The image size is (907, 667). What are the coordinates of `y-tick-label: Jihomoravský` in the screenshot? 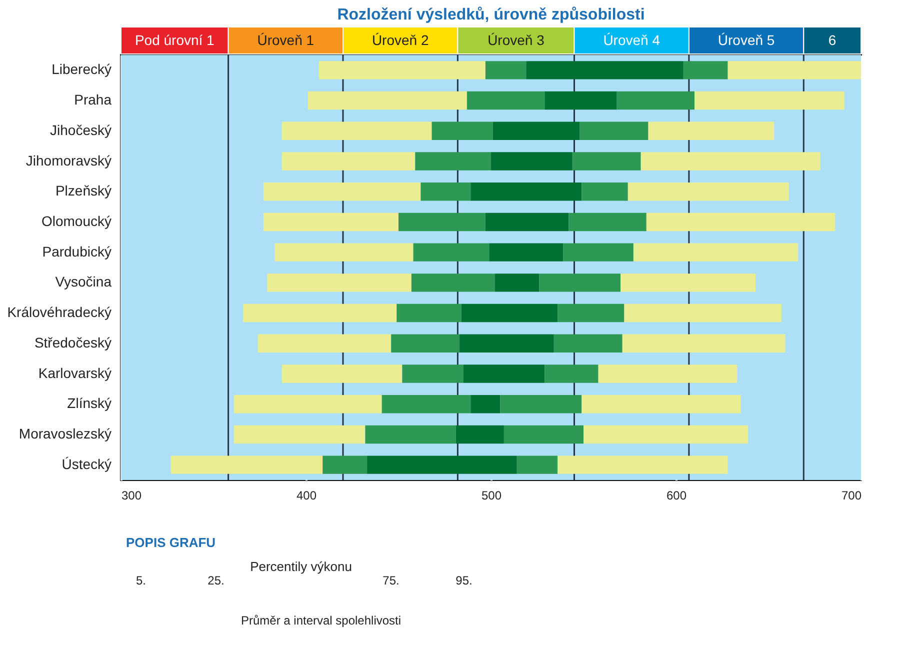 It's located at (69, 160).